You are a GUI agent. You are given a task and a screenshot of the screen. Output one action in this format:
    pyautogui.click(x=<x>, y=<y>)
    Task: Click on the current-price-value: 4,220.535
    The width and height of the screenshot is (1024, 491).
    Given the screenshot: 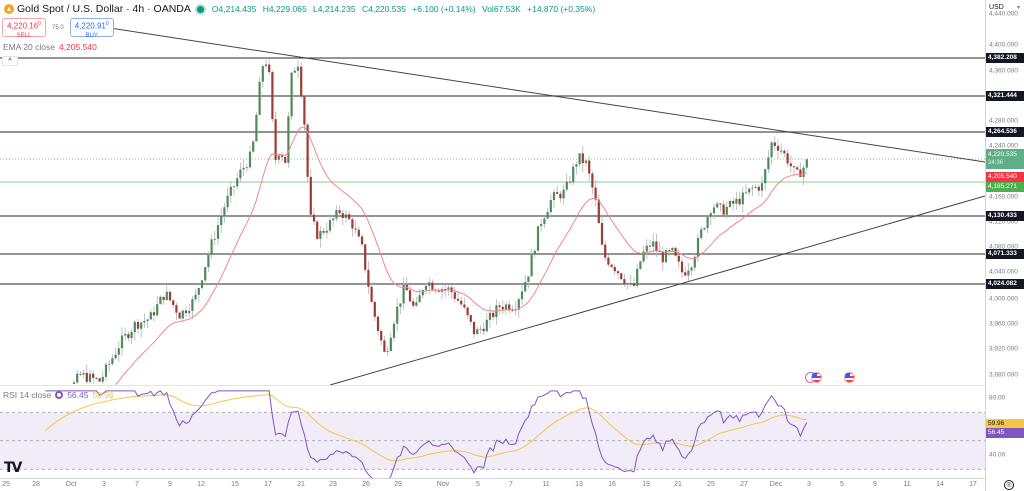 What is the action you would take?
    pyautogui.click(x=1002, y=154)
    